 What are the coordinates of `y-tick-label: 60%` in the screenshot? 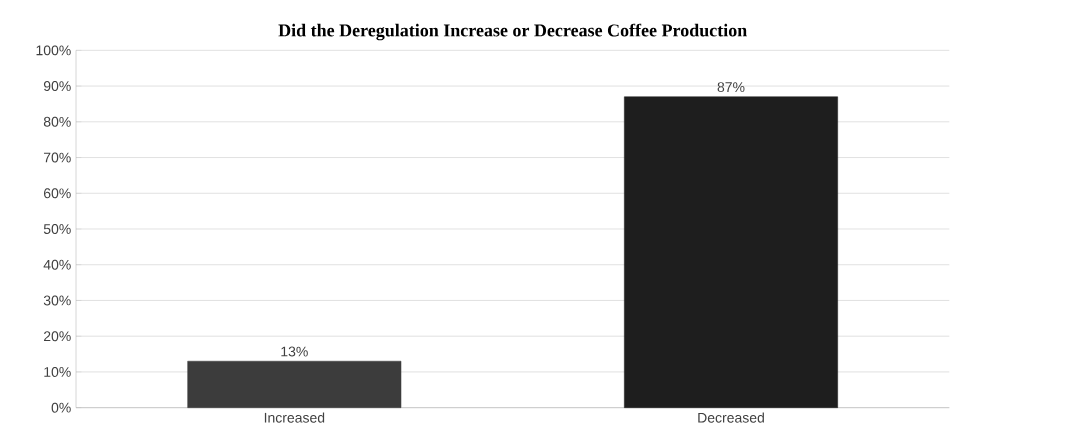 It's located at (57, 193).